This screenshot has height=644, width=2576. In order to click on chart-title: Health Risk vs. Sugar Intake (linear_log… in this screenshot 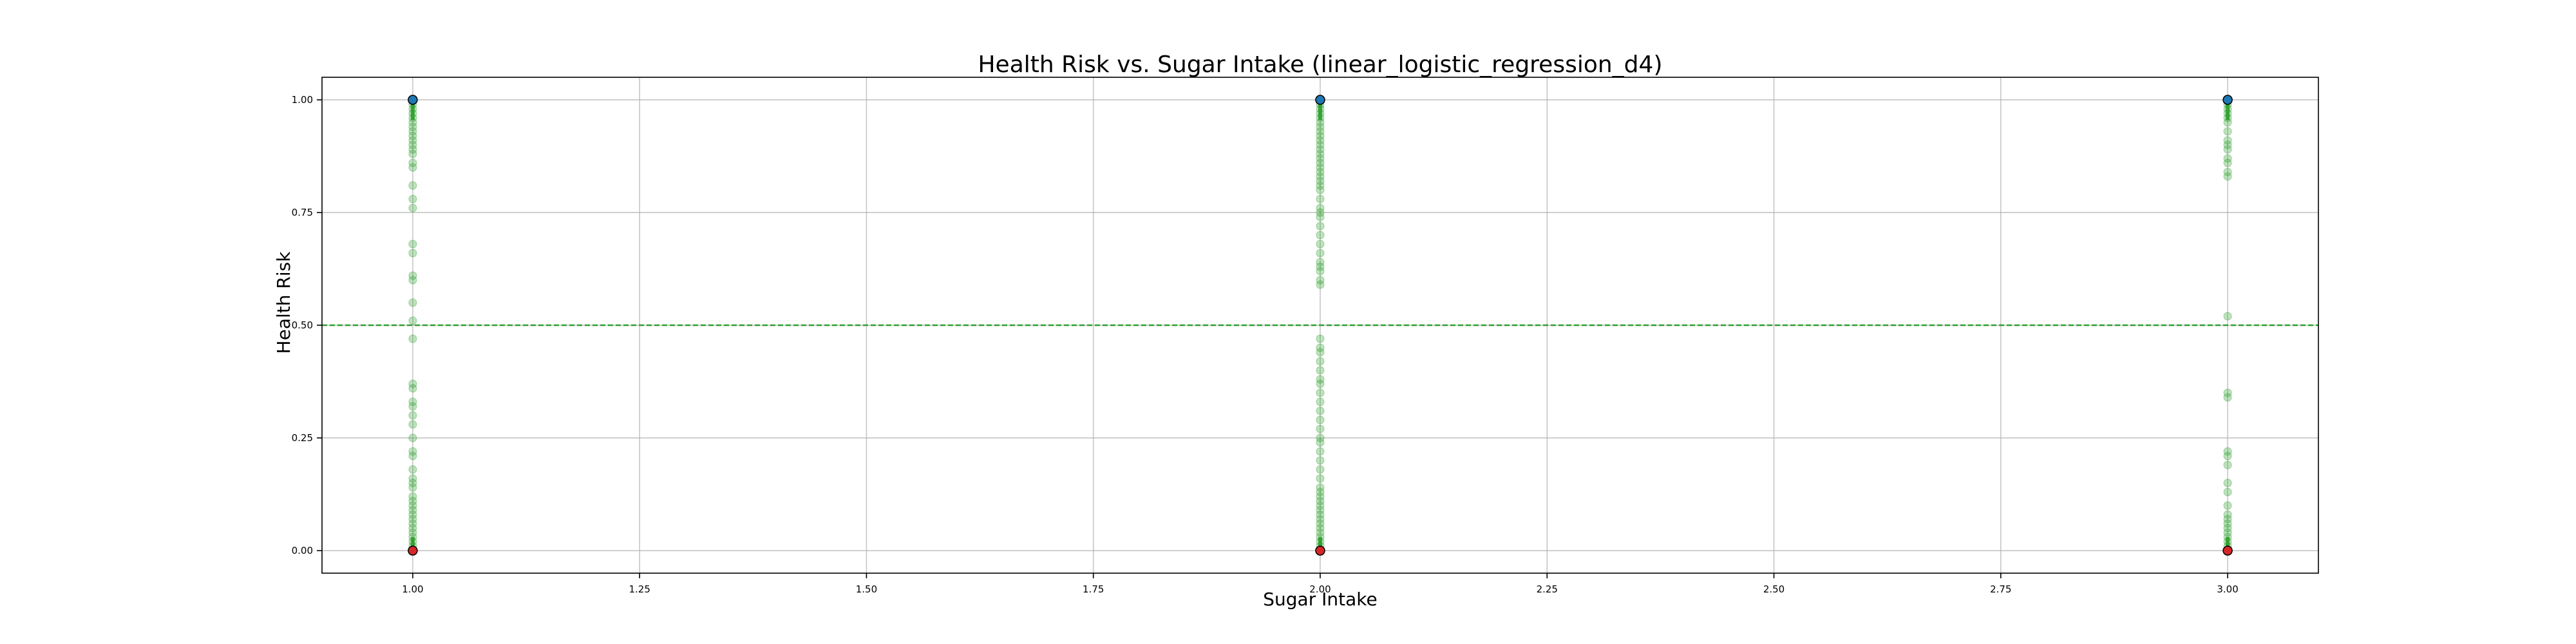, I will do `click(1320, 65)`.